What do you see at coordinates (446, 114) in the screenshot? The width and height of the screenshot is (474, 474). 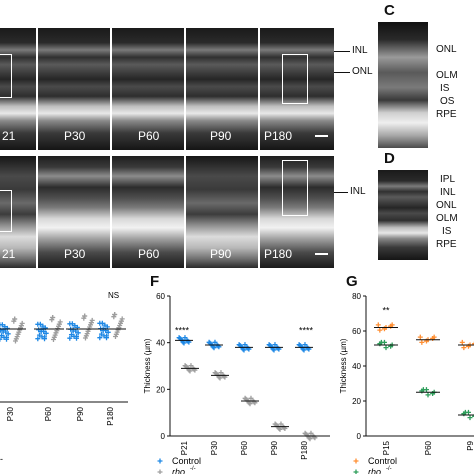 I see `layer-label: RPE` at bounding box center [446, 114].